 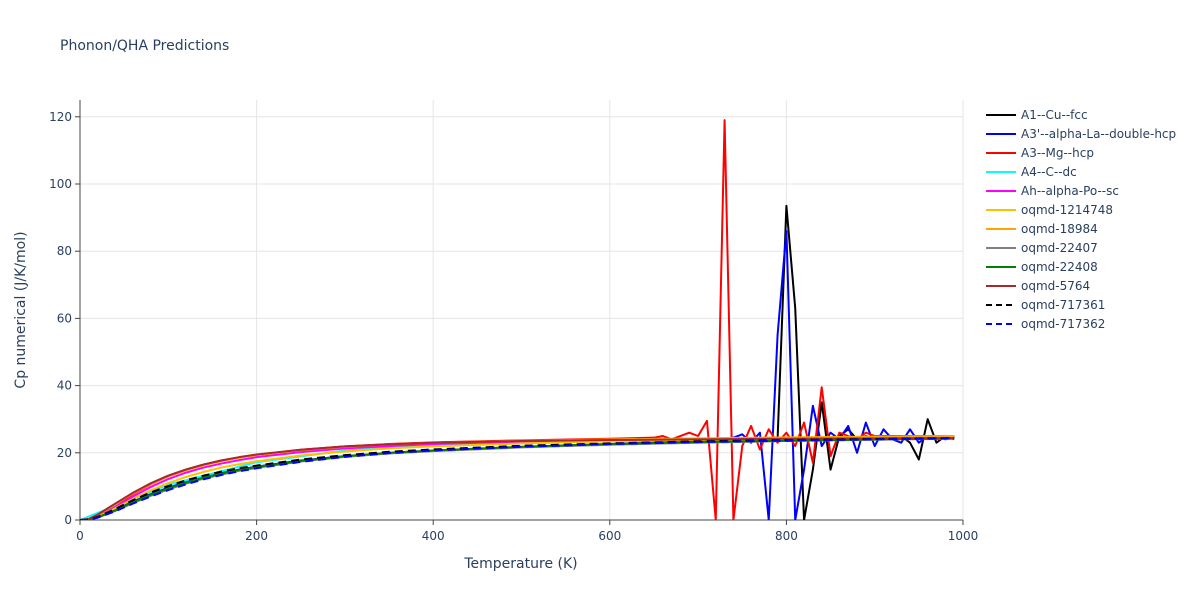 I want to click on legend-label: A1--Cu--fcc, so click(x=1054, y=115).